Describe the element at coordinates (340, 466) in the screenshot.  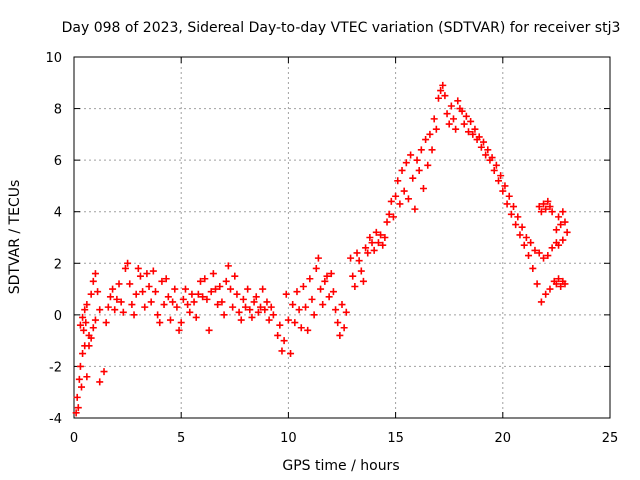
I see `x-axis-label: GPS time / hours` at that location.